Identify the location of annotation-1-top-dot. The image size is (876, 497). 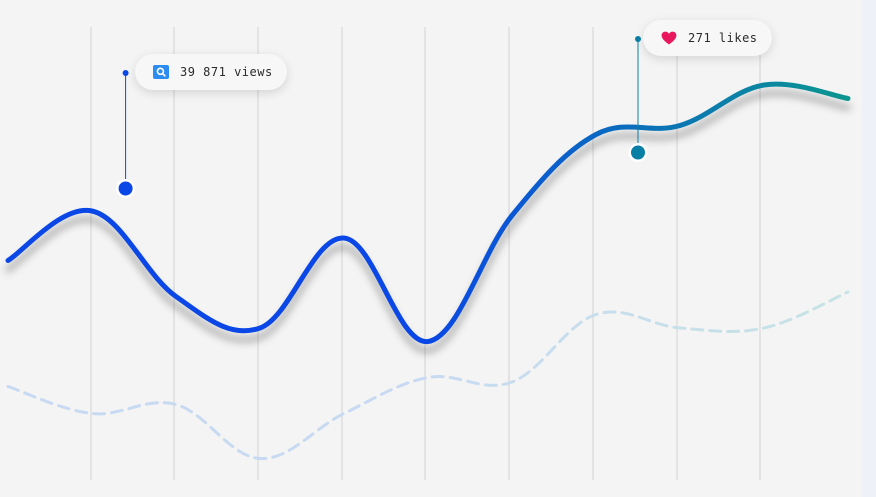
(125, 73).